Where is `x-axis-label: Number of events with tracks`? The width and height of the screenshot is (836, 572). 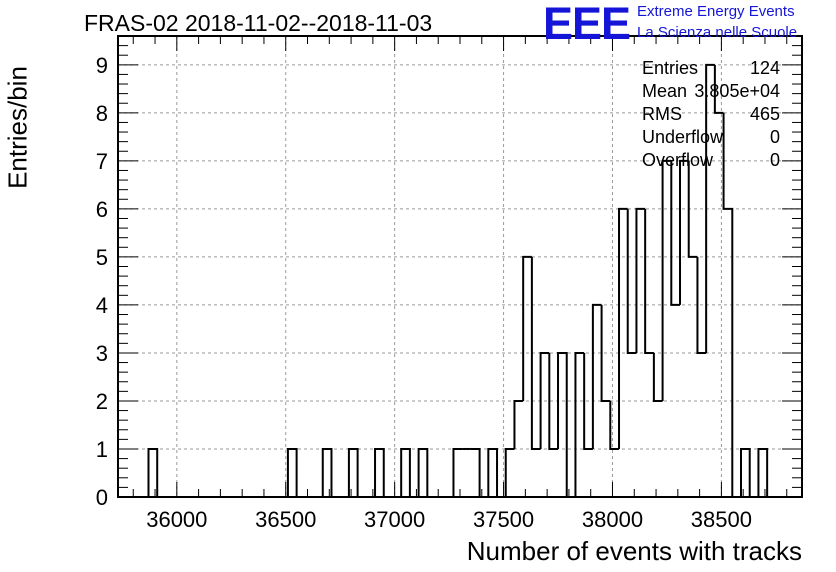 x-axis-label: Number of events with tracks is located at coordinates (634, 551).